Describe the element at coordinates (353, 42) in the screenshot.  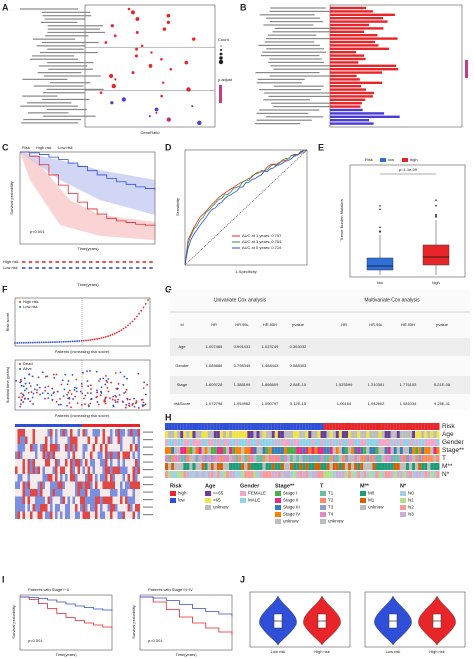
I see `bar` at that location.